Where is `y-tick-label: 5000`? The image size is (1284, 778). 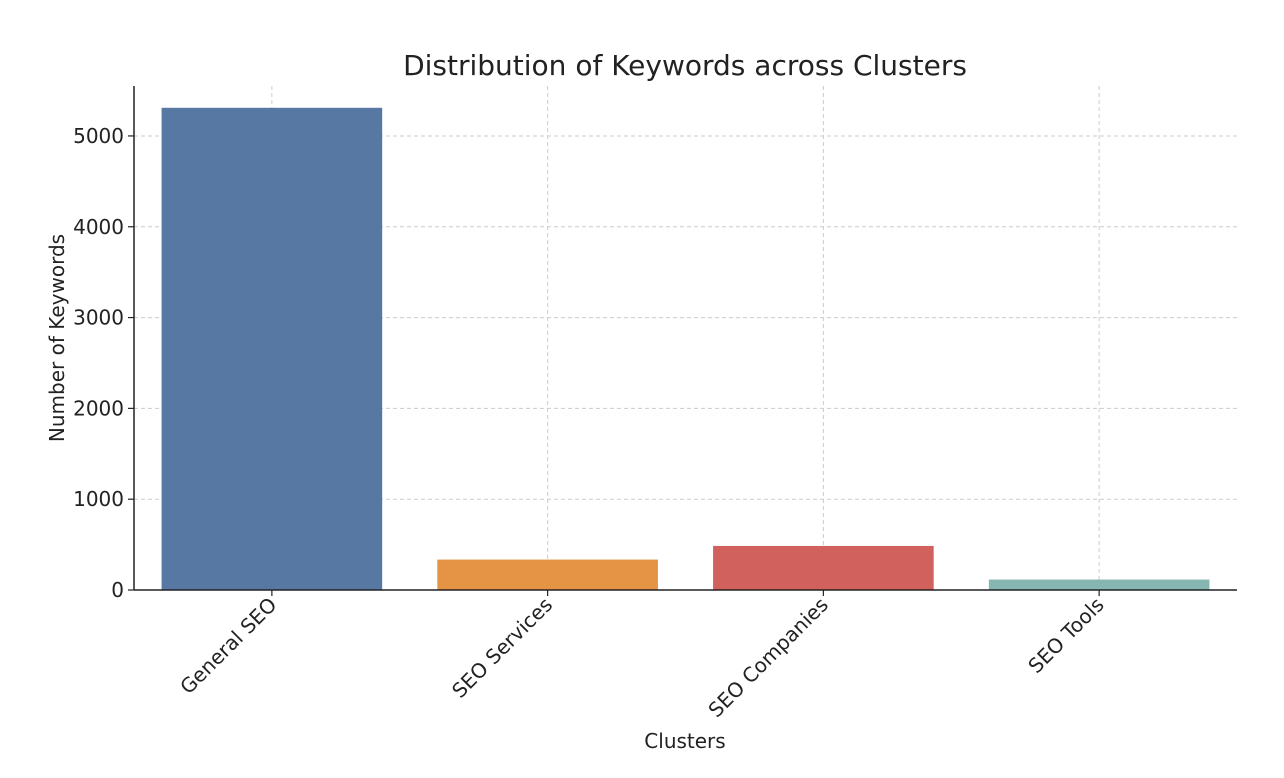 y-tick-label: 5000 is located at coordinates (98, 136).